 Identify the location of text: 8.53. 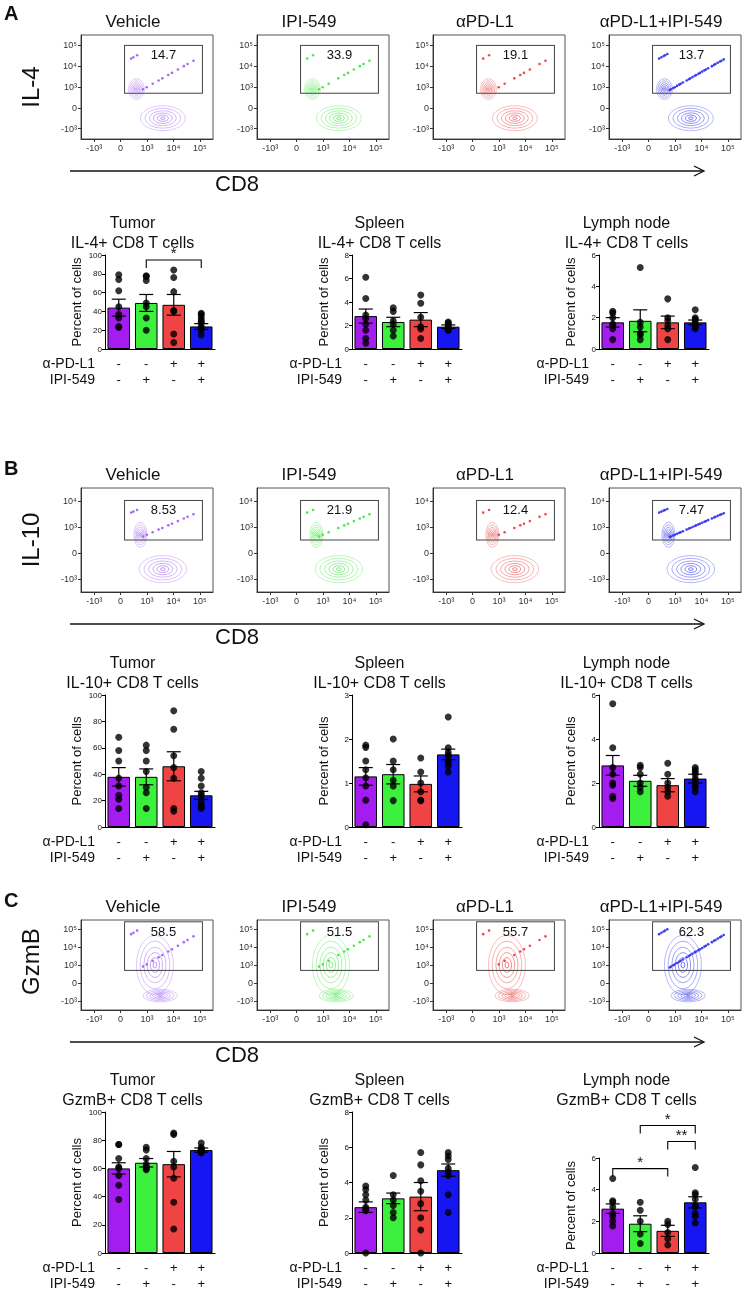
(163, 510).